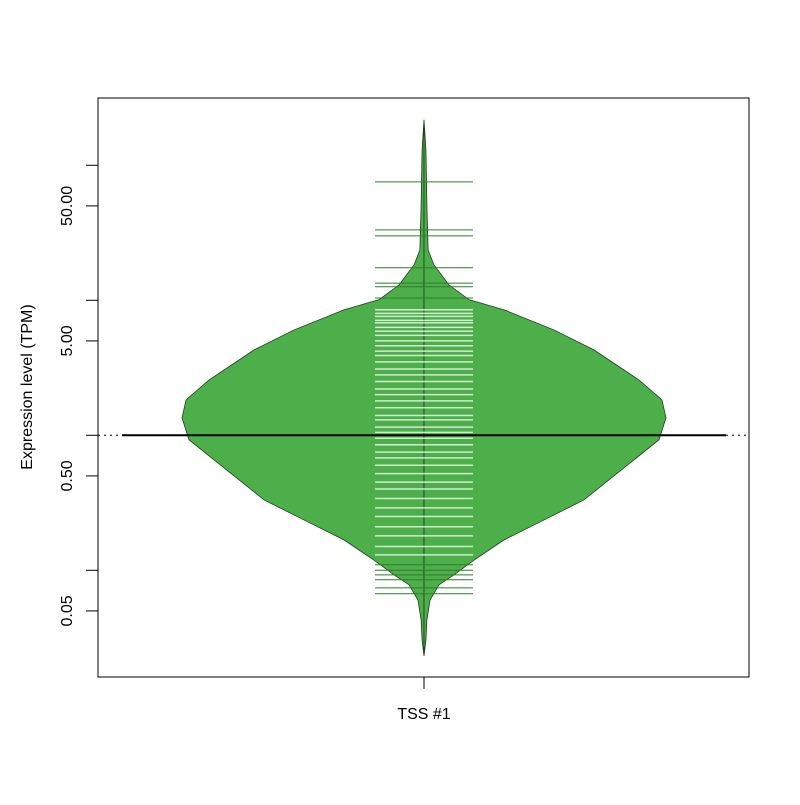  Describe the element at coordinates (67, 340) in the screenshot. I see `y-tick-label: 5.00` at that location.